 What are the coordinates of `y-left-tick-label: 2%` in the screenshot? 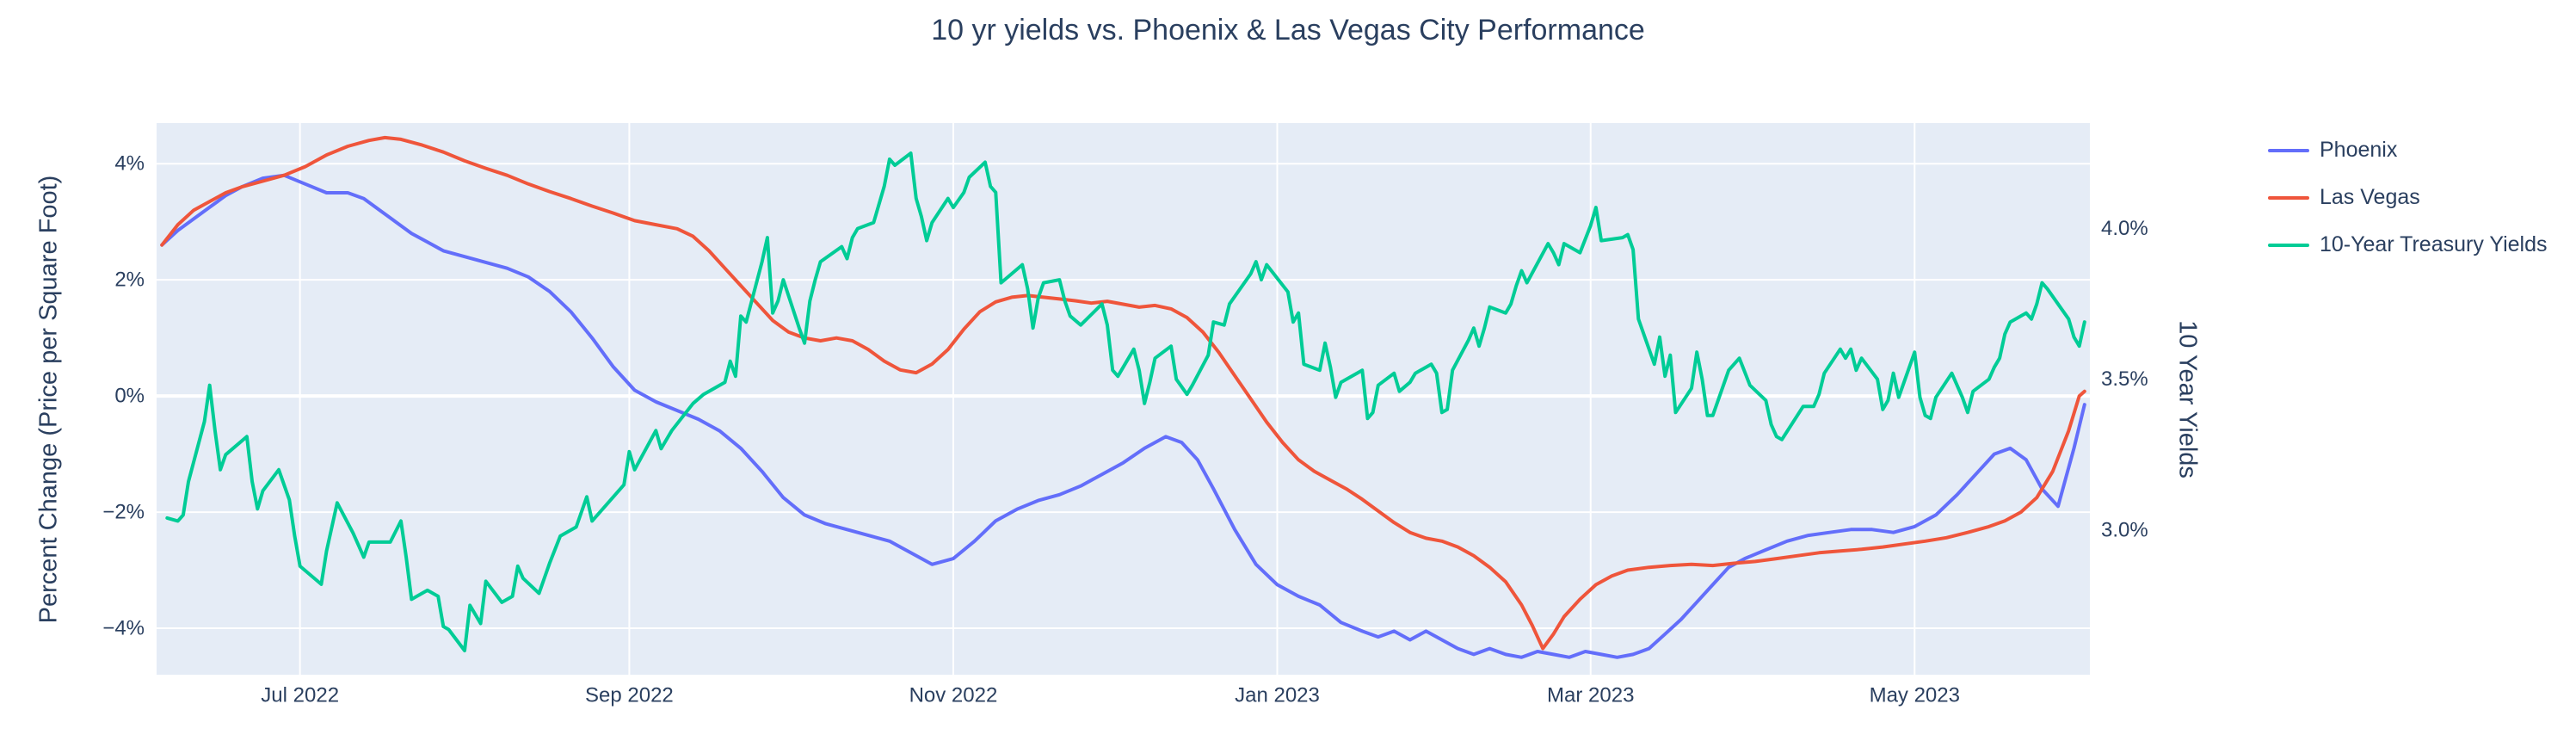 It's located at (129, 280).